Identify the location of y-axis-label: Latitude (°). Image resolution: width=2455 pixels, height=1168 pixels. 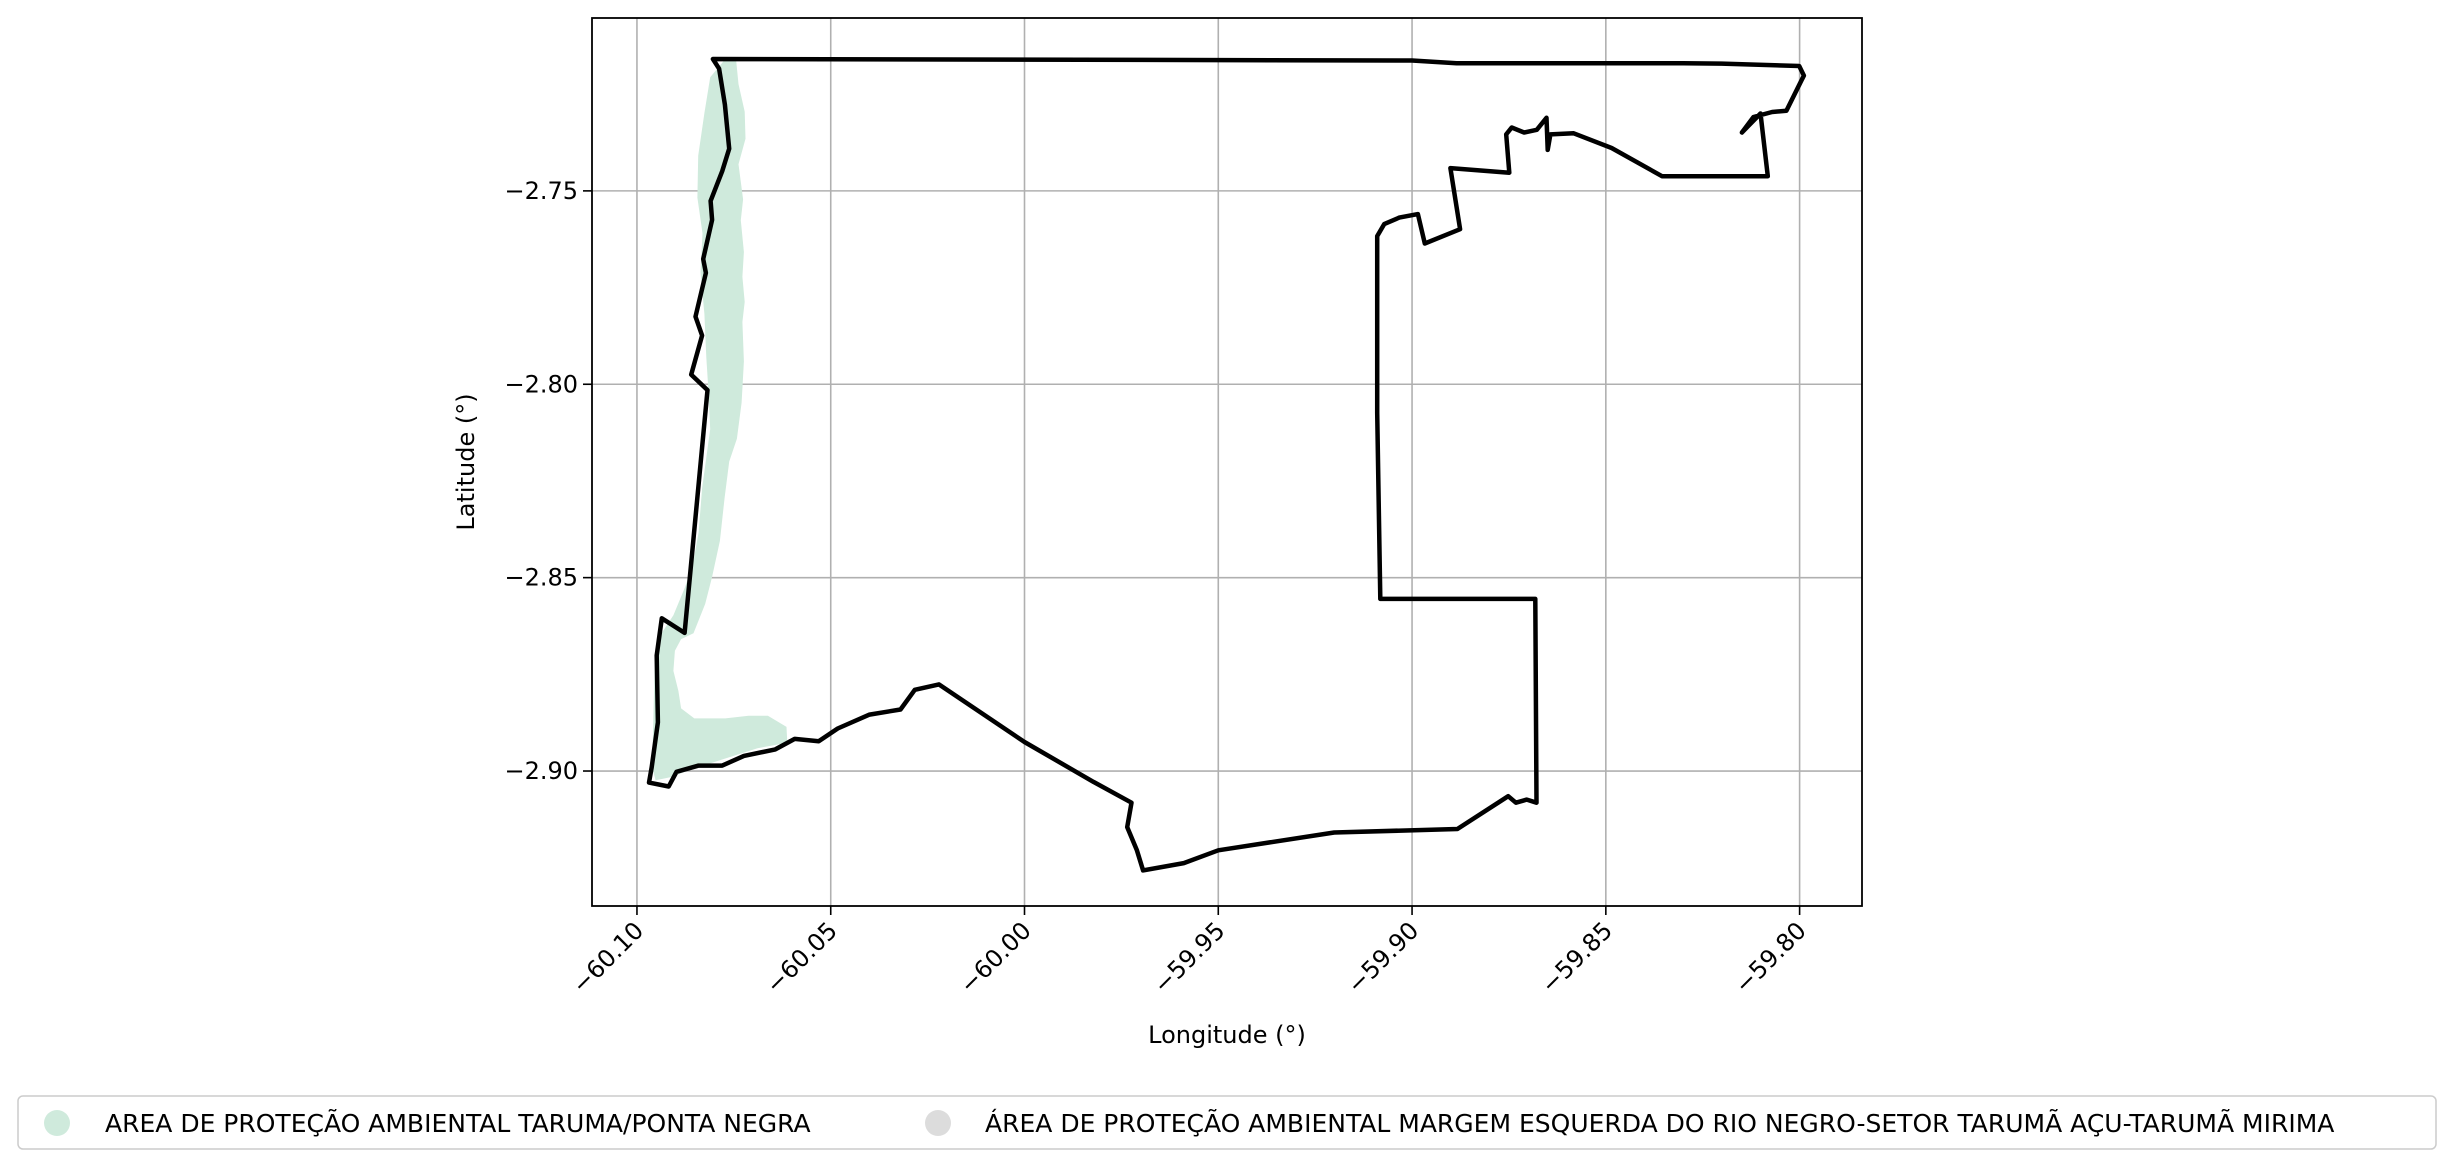
(466, 461).